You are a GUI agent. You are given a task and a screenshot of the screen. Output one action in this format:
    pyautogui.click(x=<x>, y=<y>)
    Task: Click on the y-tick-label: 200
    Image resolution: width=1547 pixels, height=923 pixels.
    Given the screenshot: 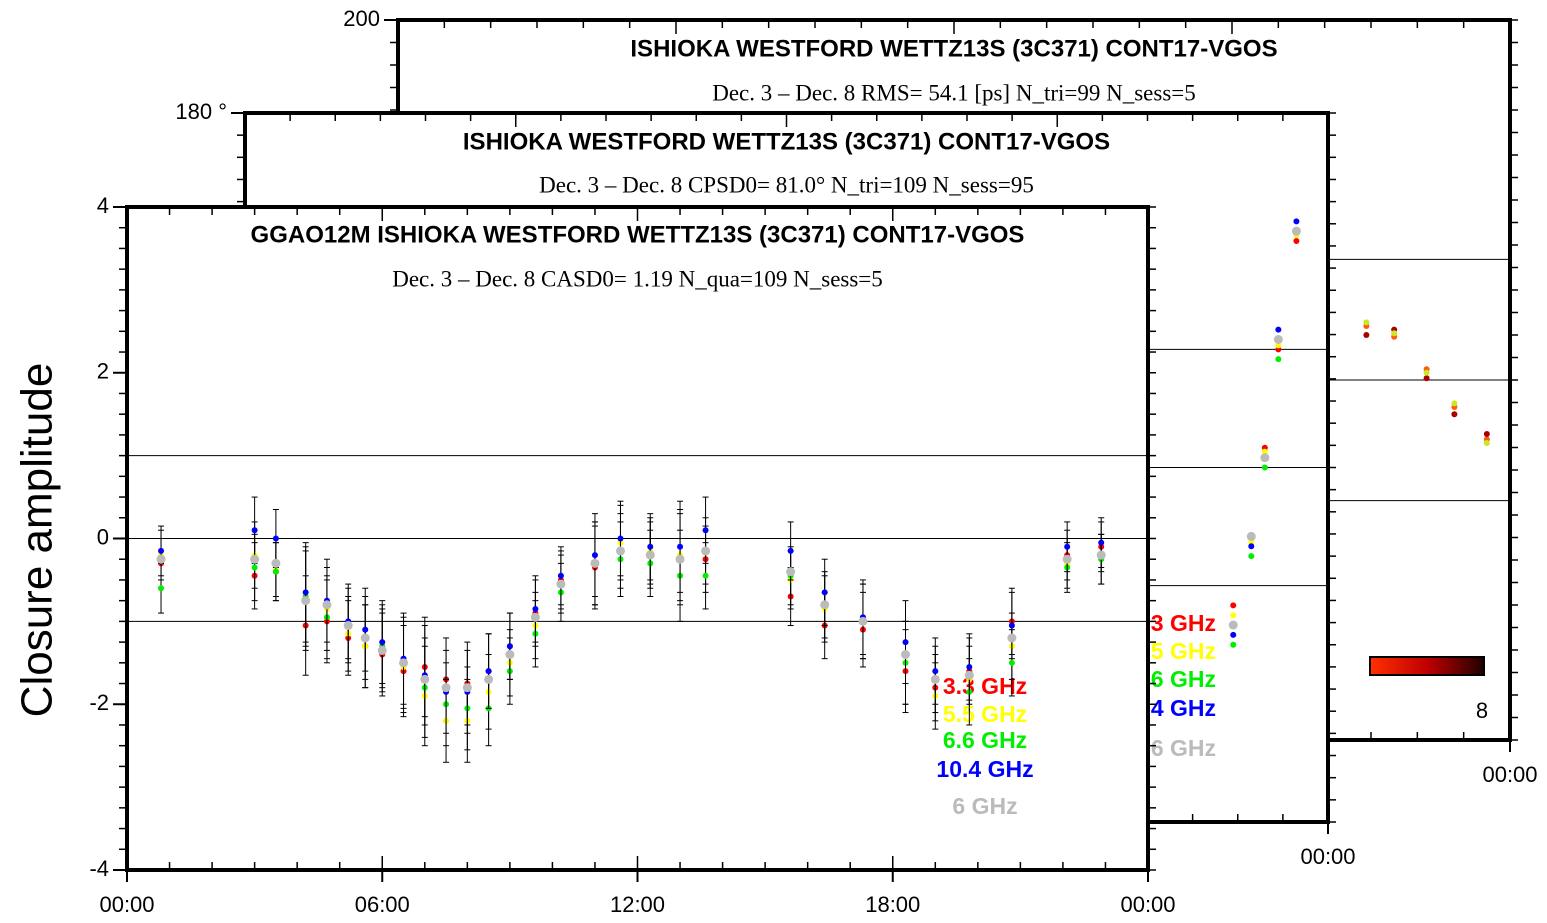 What is the action you would take?
    pyautogui.click(x=361, y=18)
    